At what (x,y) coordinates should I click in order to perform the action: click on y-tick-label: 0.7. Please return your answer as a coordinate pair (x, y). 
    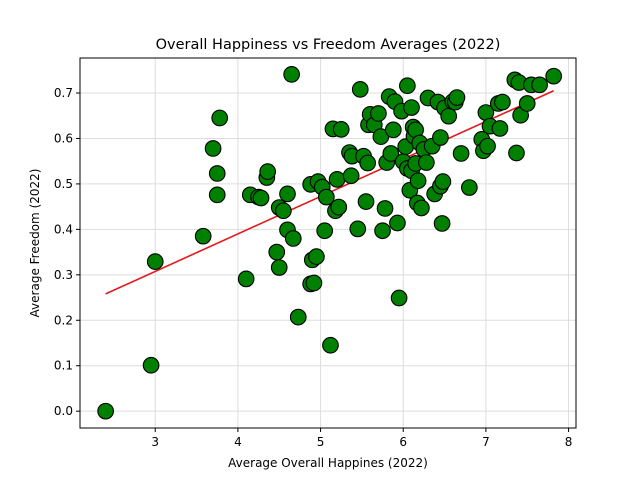
    Looking at the image, I should click on (63, 93).